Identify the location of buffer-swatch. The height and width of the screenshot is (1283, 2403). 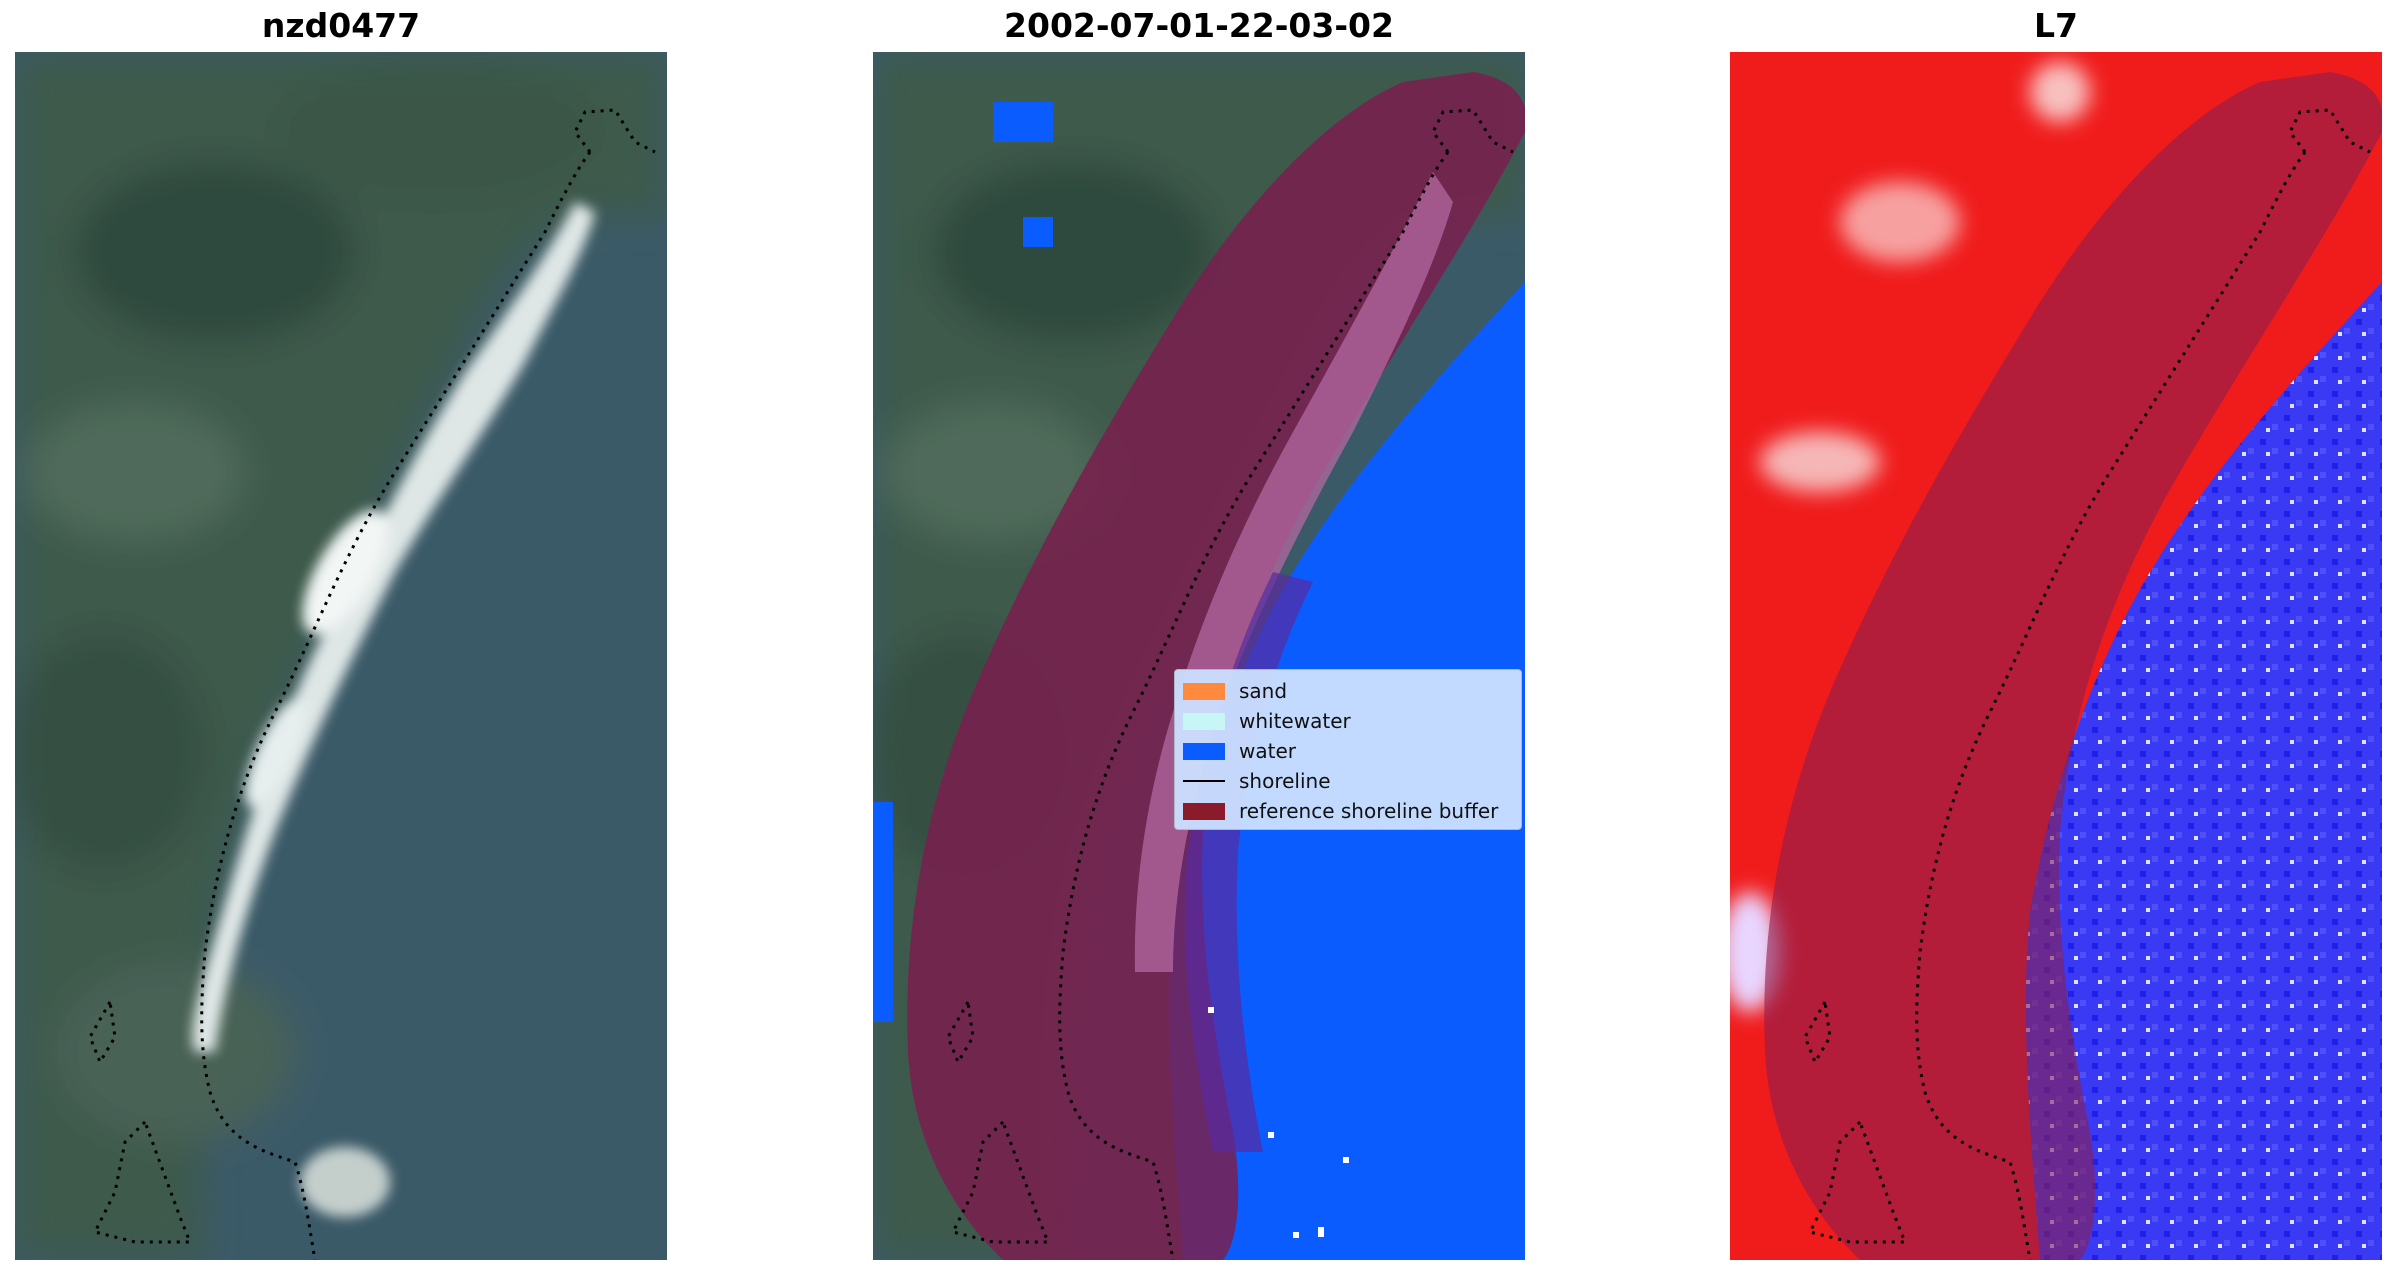
(1204, 811).